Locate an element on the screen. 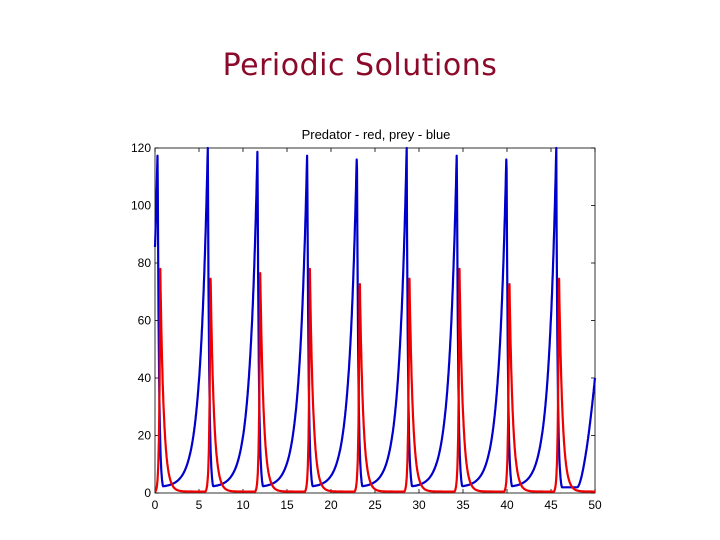 This screenshot has height=540, width=720. x-tick-label: 20 is located at coordinates (331, 505).